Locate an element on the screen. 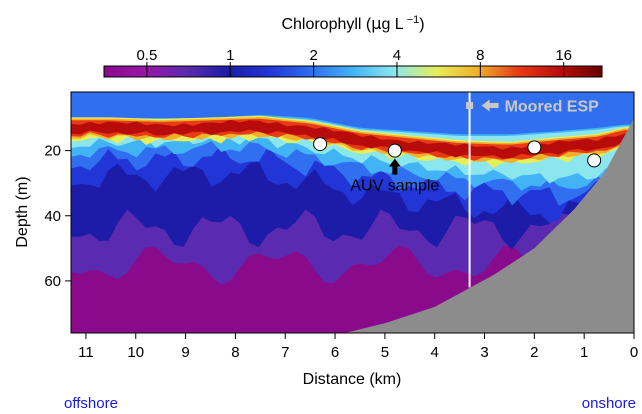  x-tick-label: 2 is located at coordinates (534, 352).